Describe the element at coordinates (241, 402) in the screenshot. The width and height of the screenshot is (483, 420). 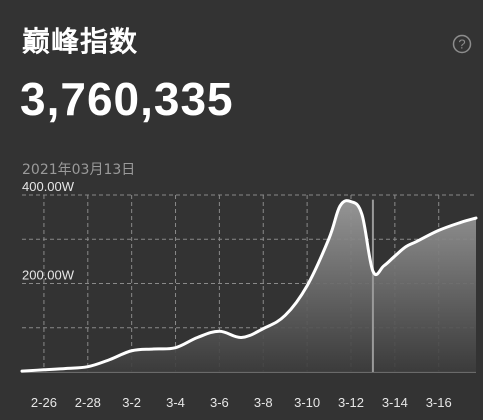
I see `x-axis-labels: 2-26 2-28 3-2 3-4 3-6 3-8 3-10 3-12 3-14 3-16` at that location.